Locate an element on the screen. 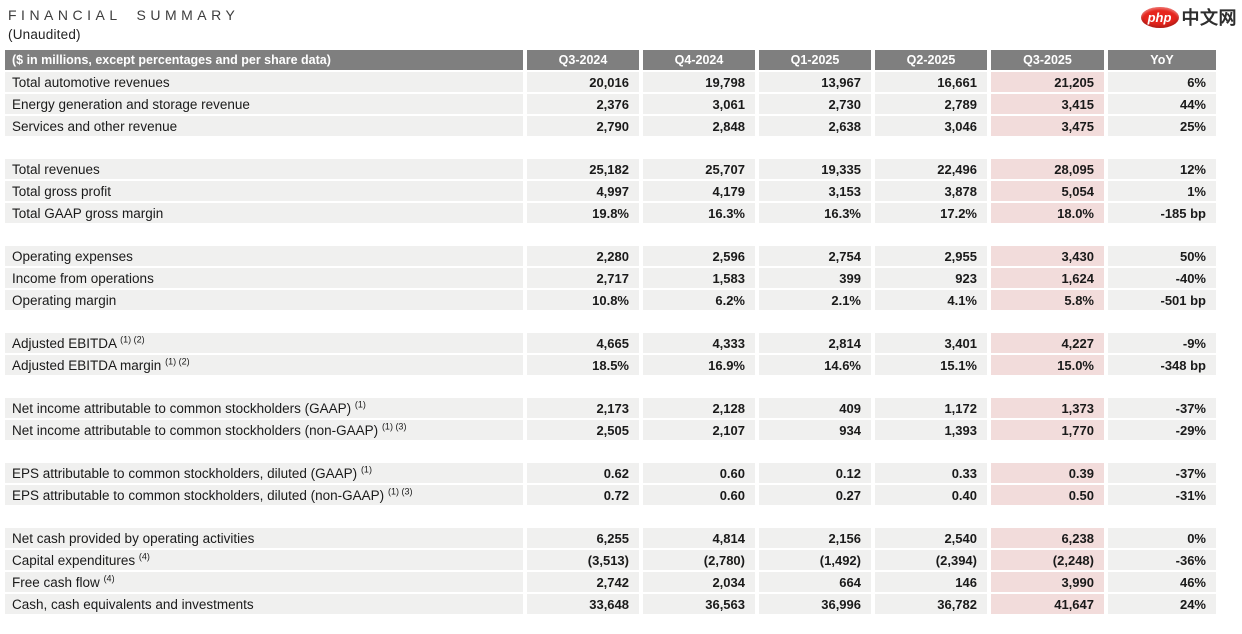 The image size is (1242, 634). cell-q2-2025: 2,540 is located at coordinates (933, 539).